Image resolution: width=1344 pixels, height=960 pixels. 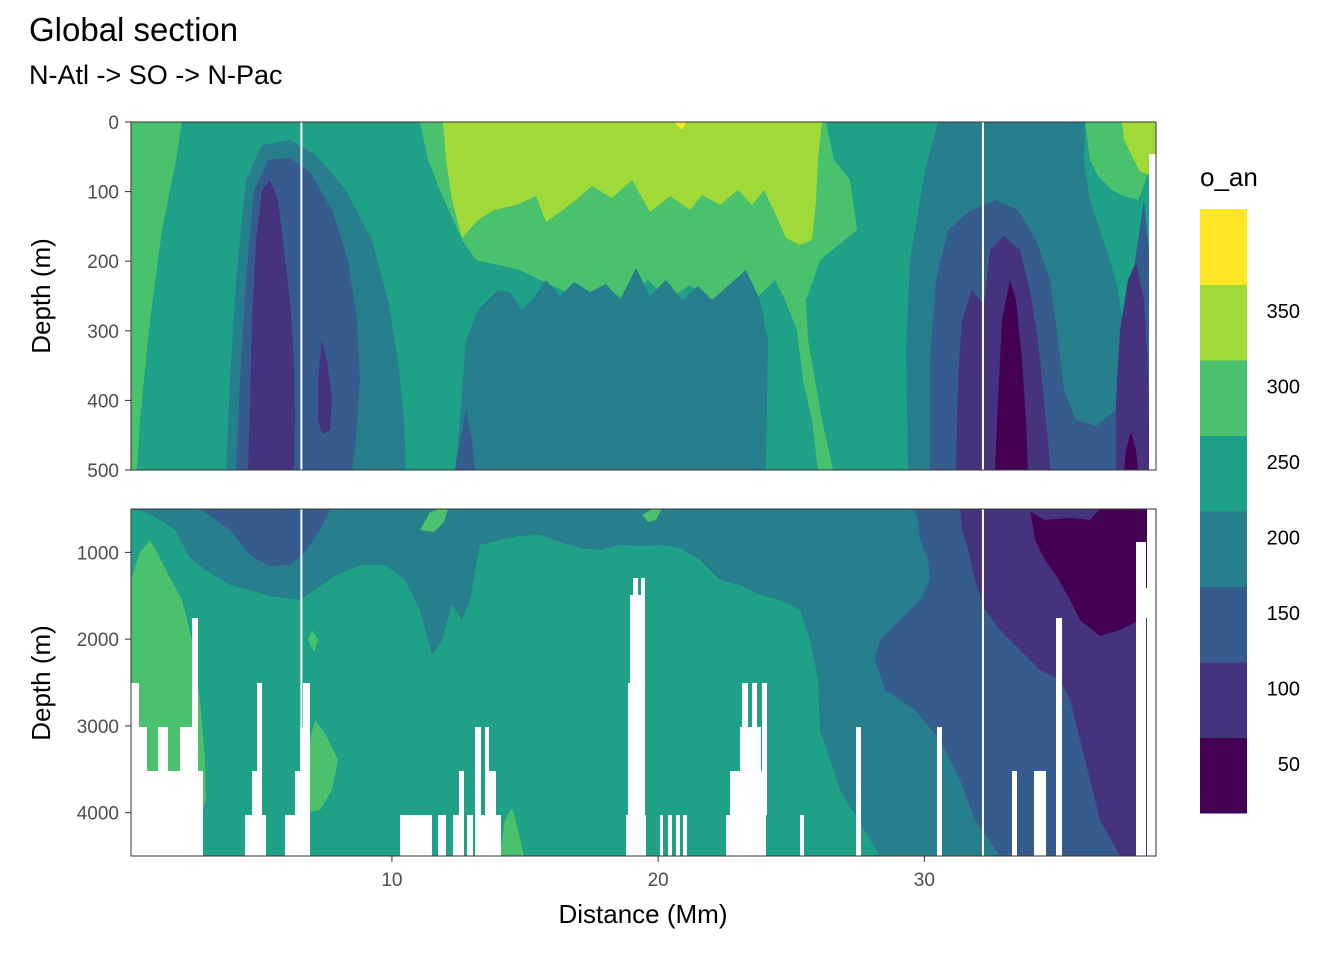 I want to click on x-tick-label: 10, so click(x=391, y=880).